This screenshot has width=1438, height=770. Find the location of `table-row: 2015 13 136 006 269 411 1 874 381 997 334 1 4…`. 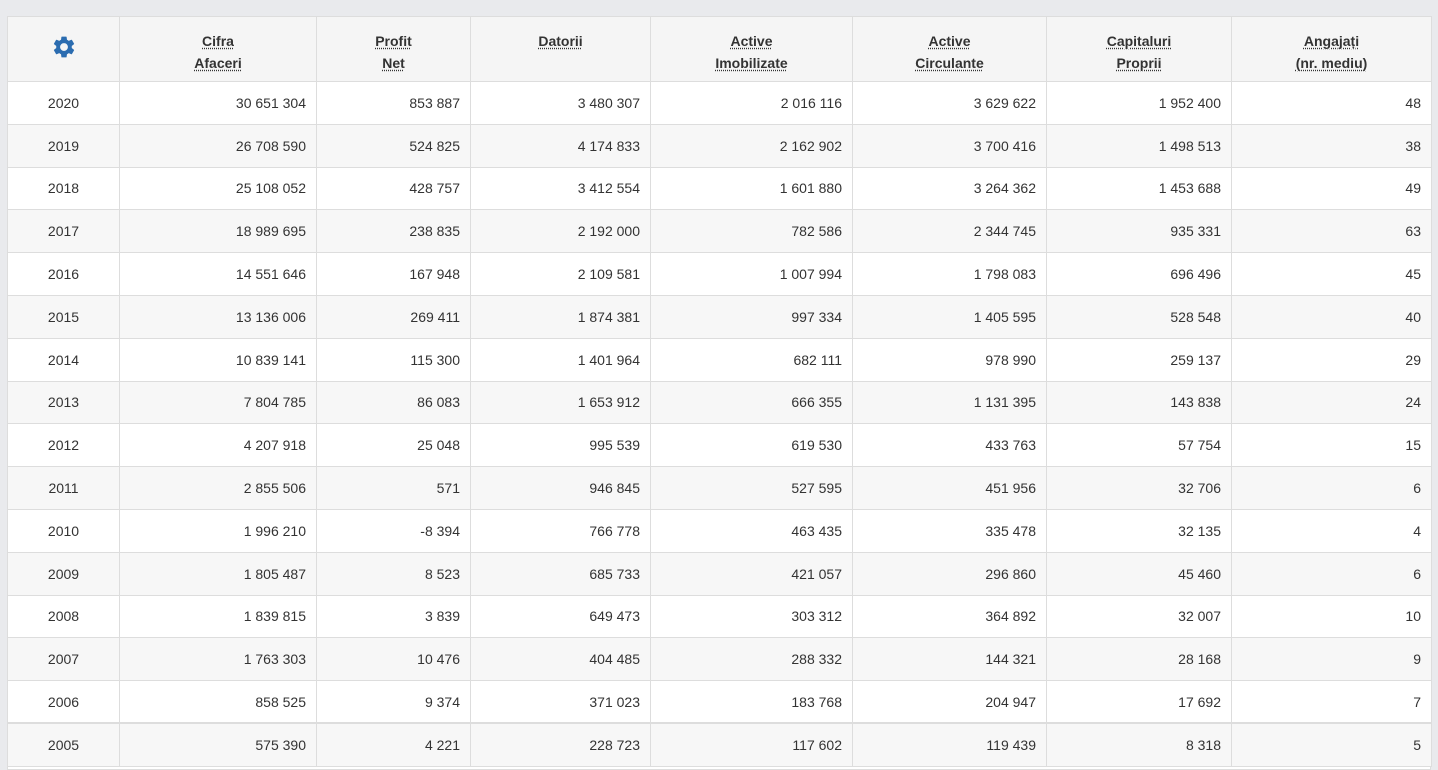

table-row: 2015 13 136 006 269 411 1 874 381 997 334 1 4… is located at coordinates (719, 316).